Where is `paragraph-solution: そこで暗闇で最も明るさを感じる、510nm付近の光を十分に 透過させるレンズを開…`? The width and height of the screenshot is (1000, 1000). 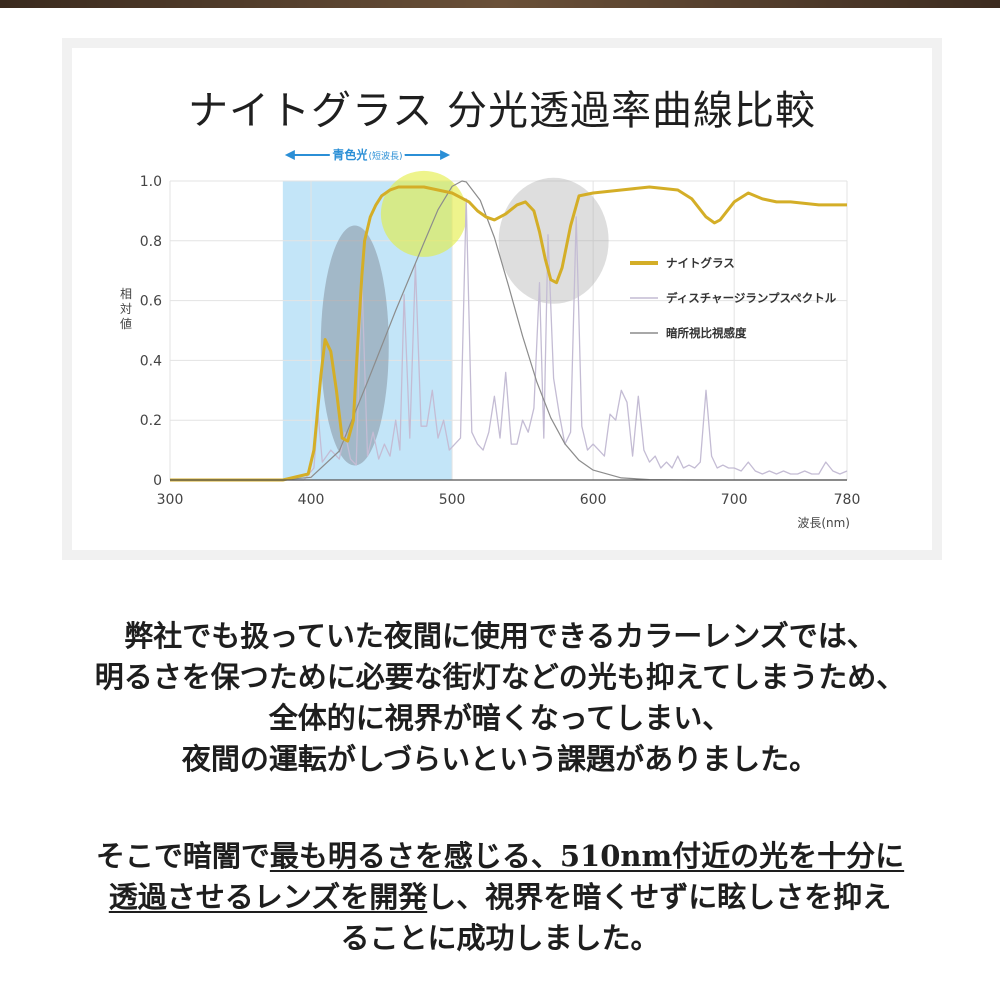 paragraph-solution: そこで暗闇で最も明るさを感じる、510nm付近の光を十分に 透過させるレンズを開… is located at coordinates (500, 897).